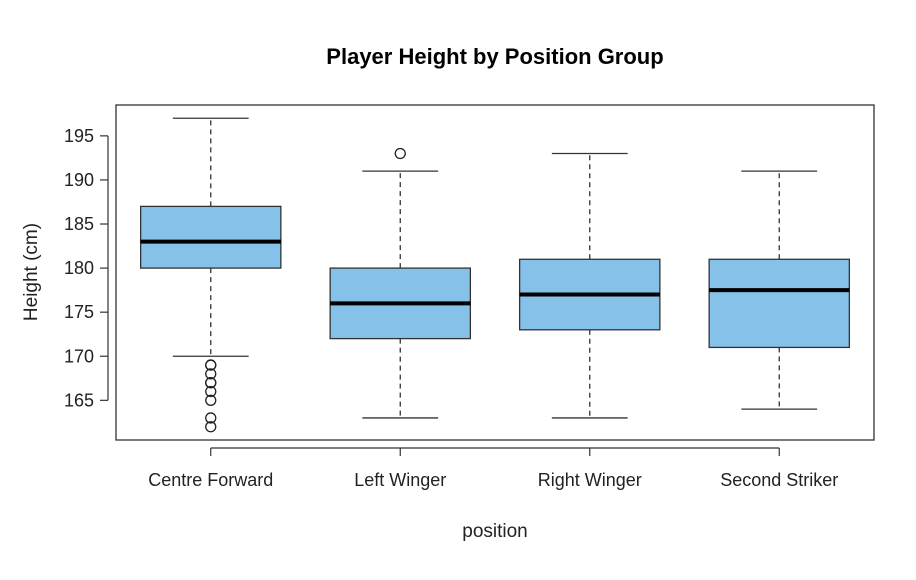  What do you see at coordinates (400, 283) in the screenshot?
I see `box-left-winger` at bounding box center [400, 283].